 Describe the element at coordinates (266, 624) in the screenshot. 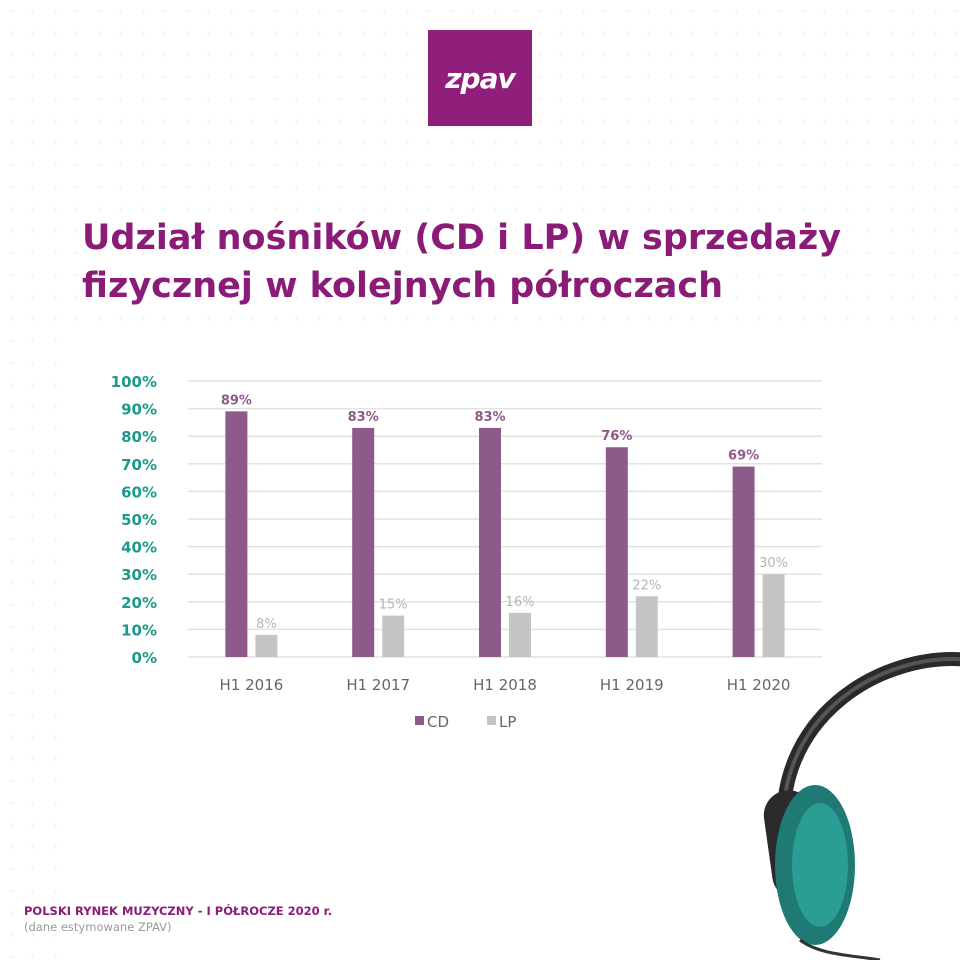

I see `data-label-lp: 8%` at that location.